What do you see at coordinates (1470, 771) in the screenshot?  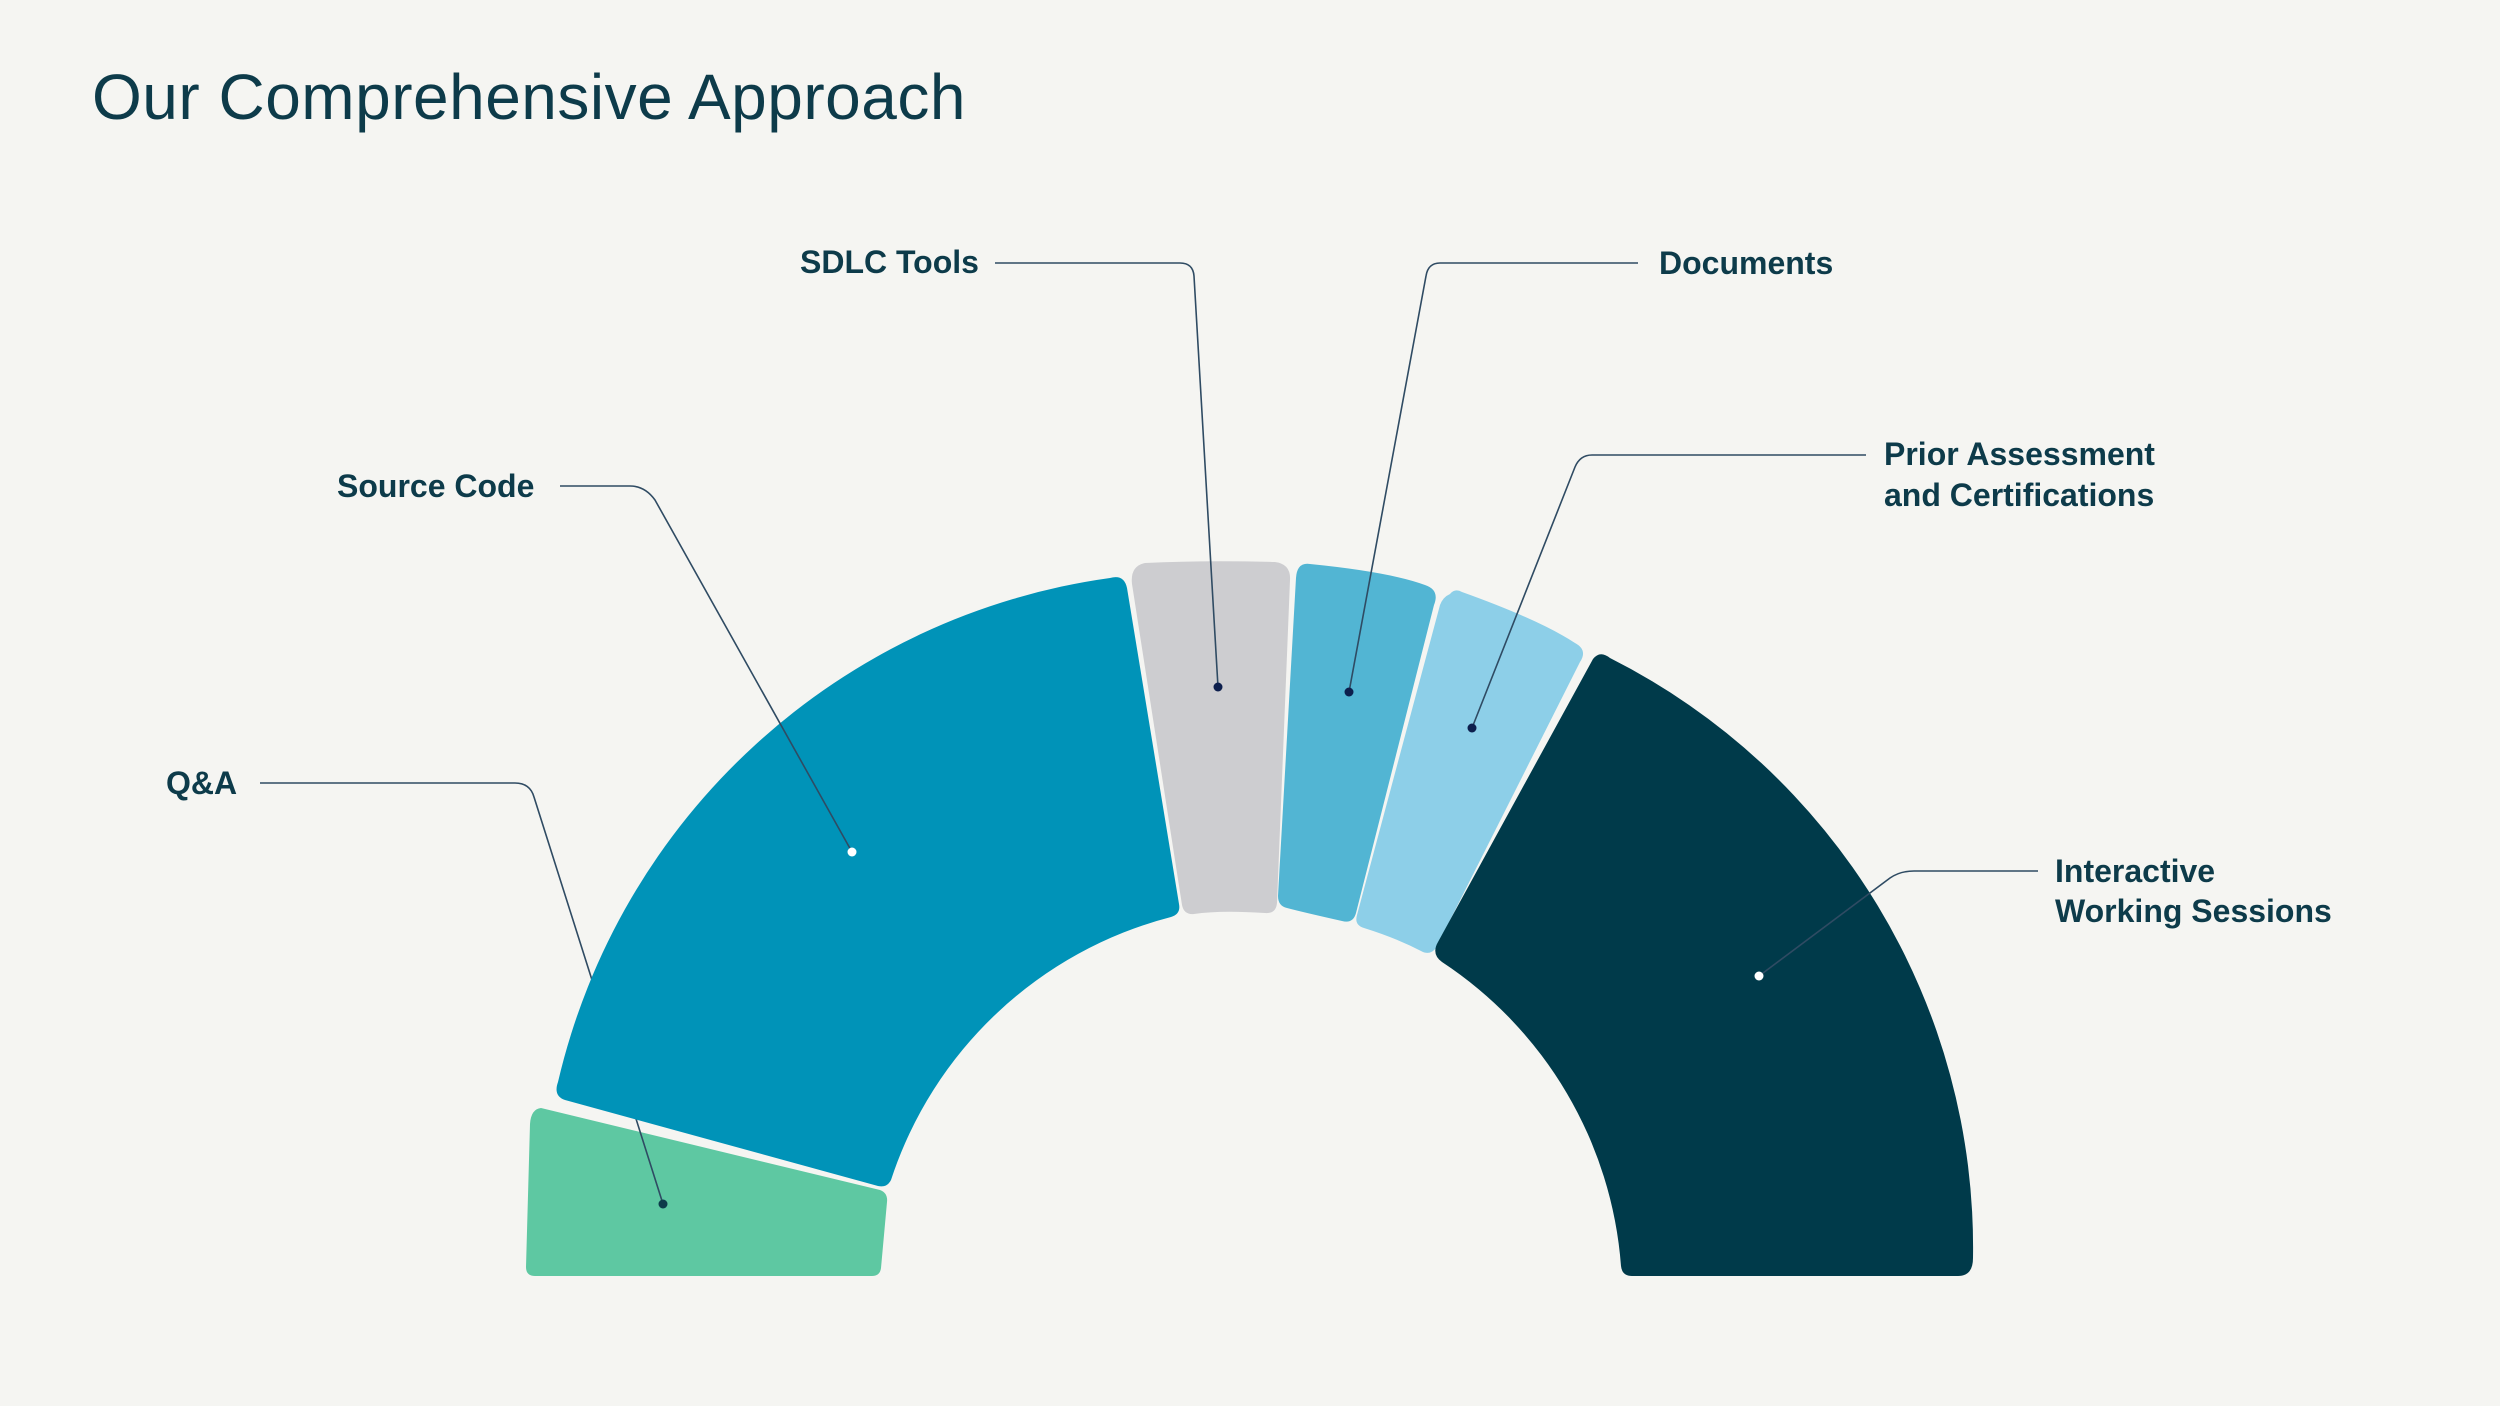 I see `segment-prior-assessment-shape` at bounding box center [1470, 771].